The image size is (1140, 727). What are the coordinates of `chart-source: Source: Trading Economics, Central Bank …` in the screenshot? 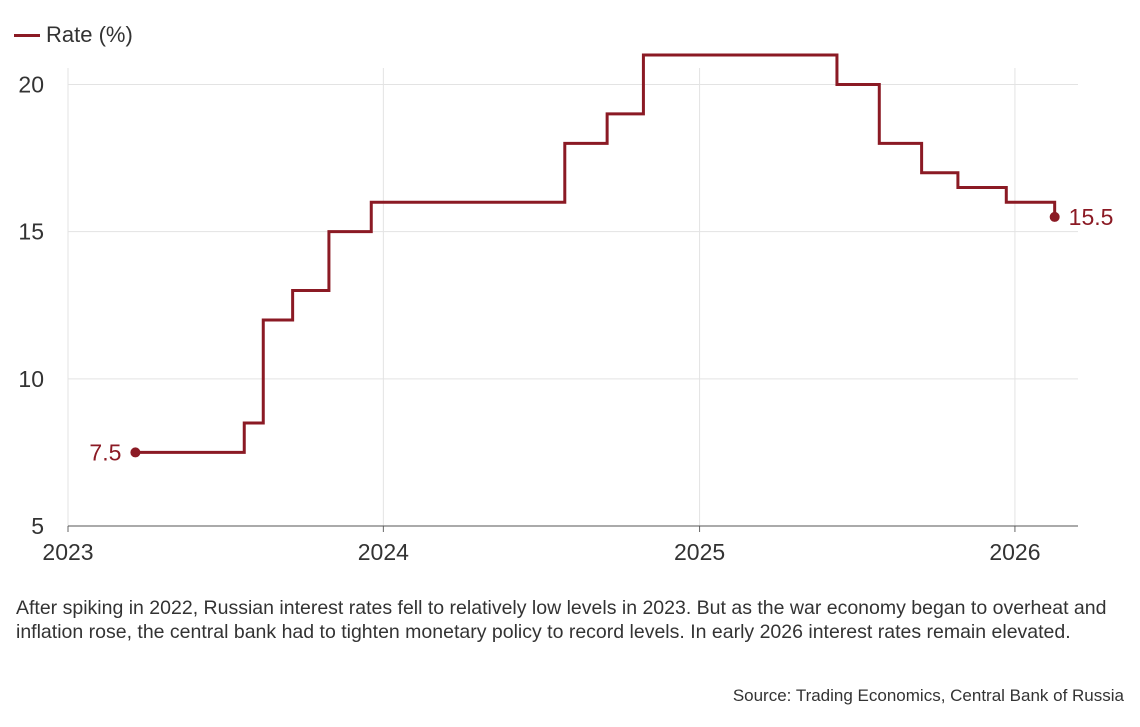 It's located at (928, 695).